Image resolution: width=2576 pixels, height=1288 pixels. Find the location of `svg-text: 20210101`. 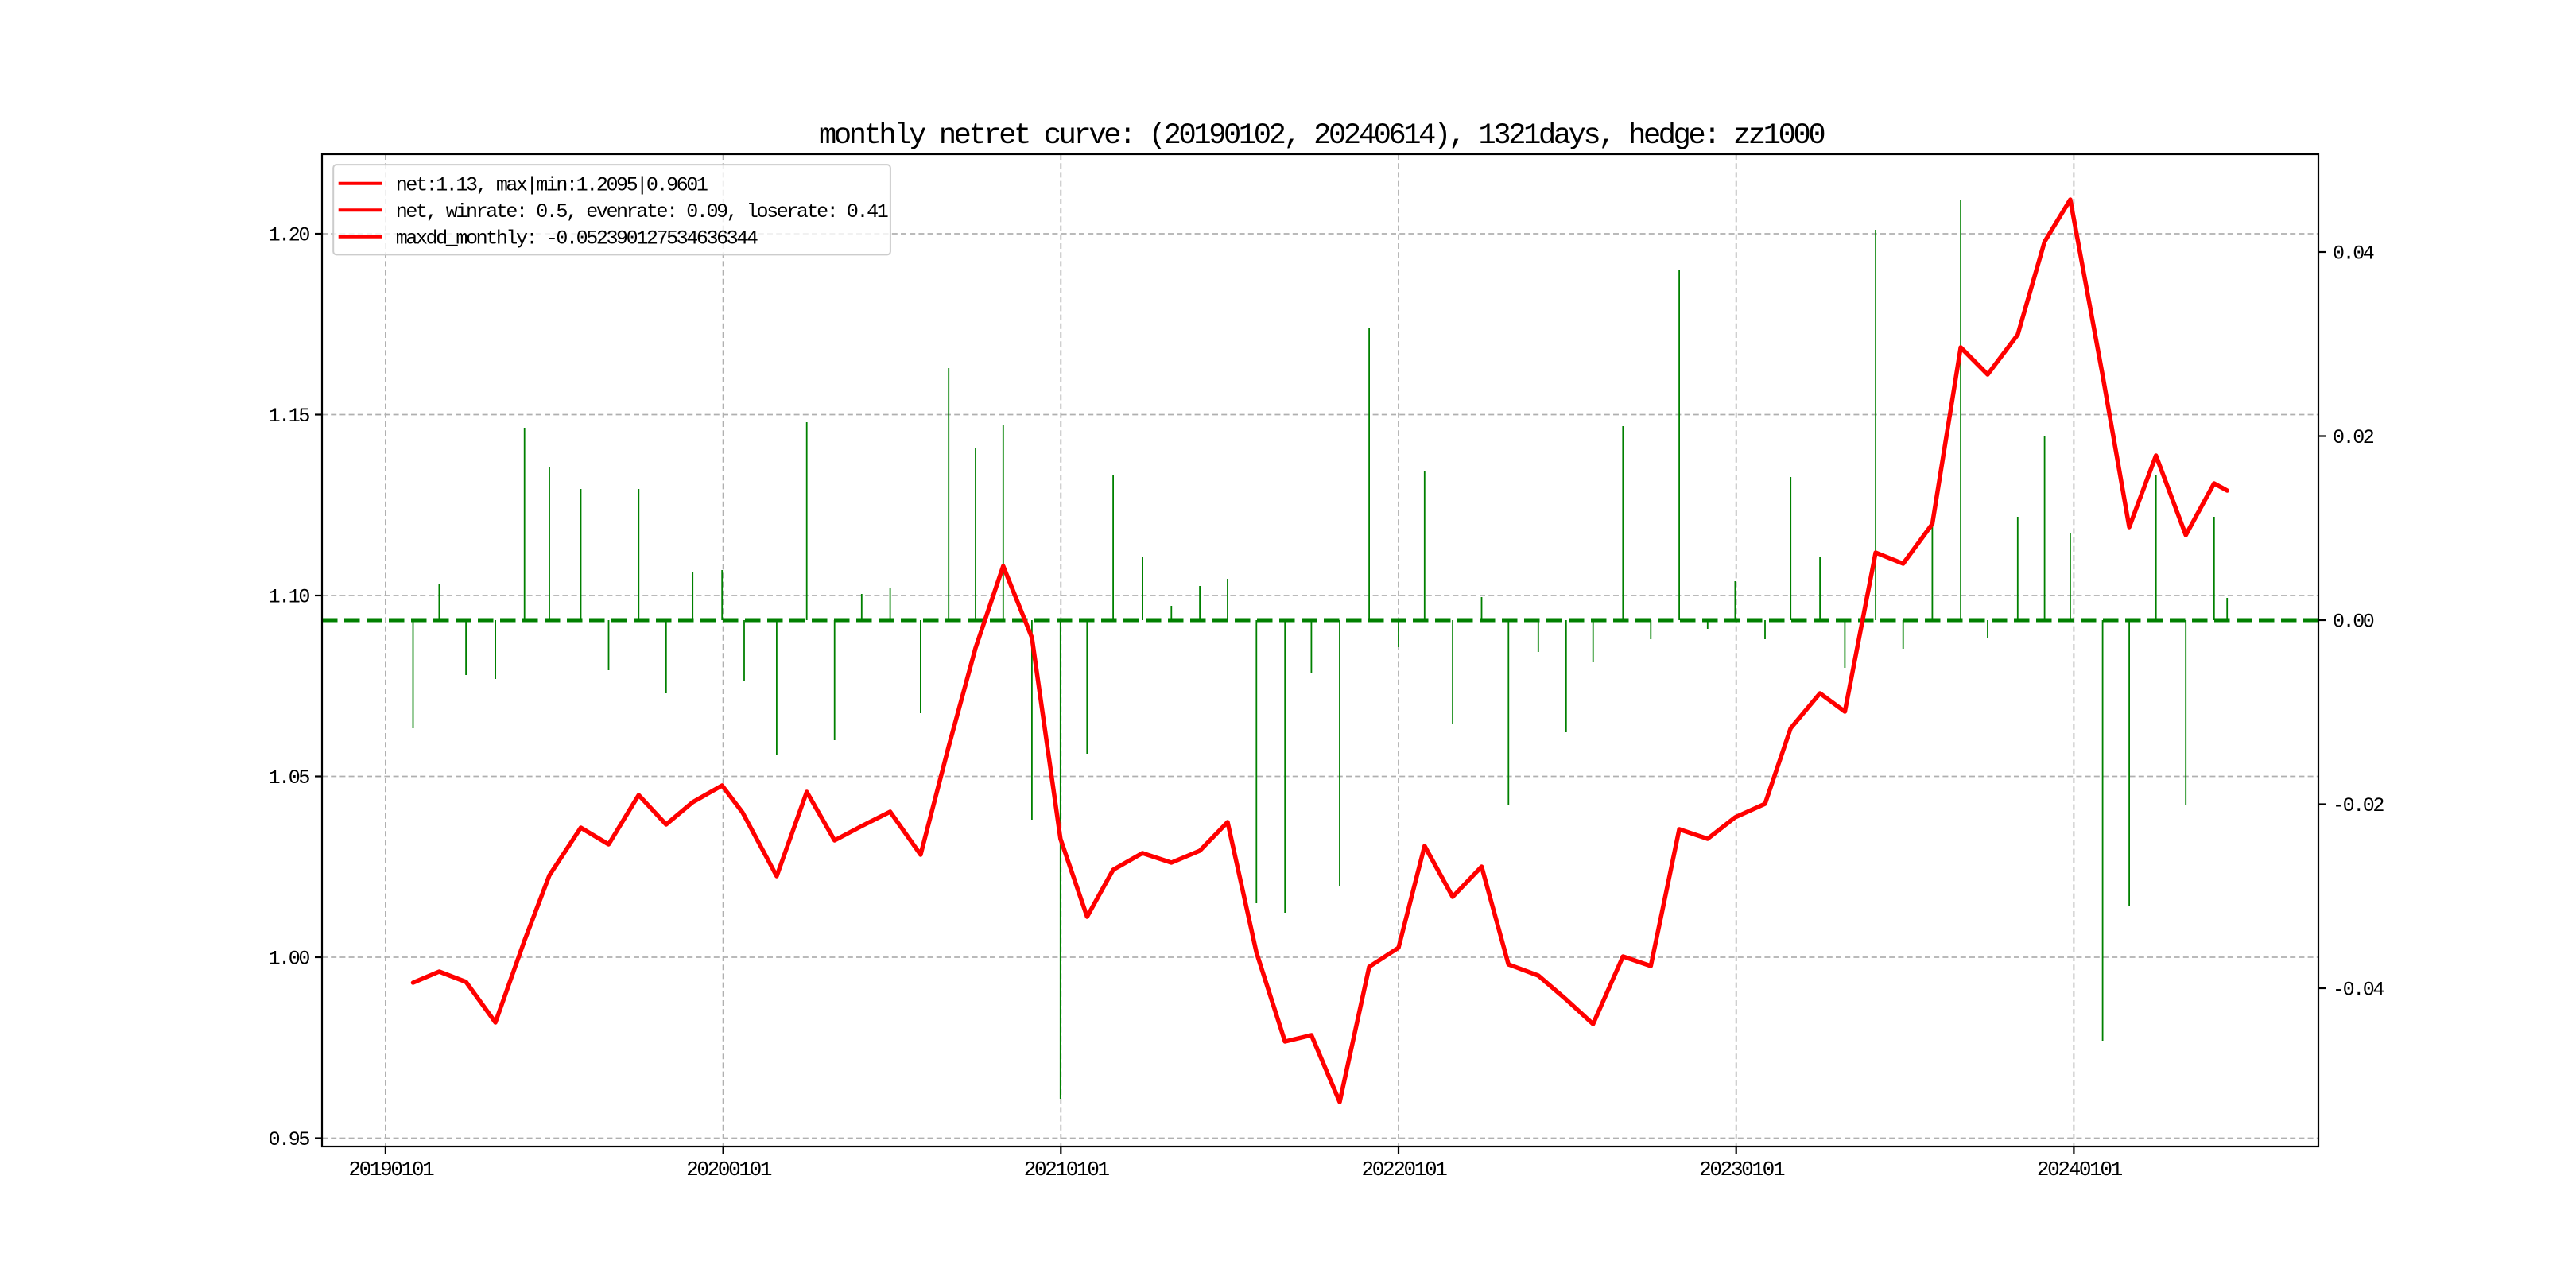

svg-text: 20210101 is located at coordinates (1067, 1169).